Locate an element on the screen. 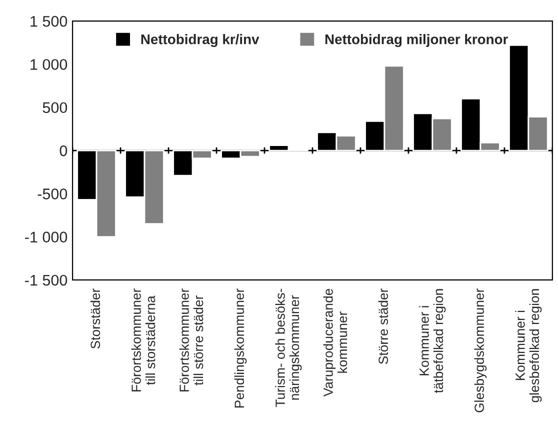  x-tick-label: Turism- och besöks- näringskommuner is located at coordinates (288, 348).